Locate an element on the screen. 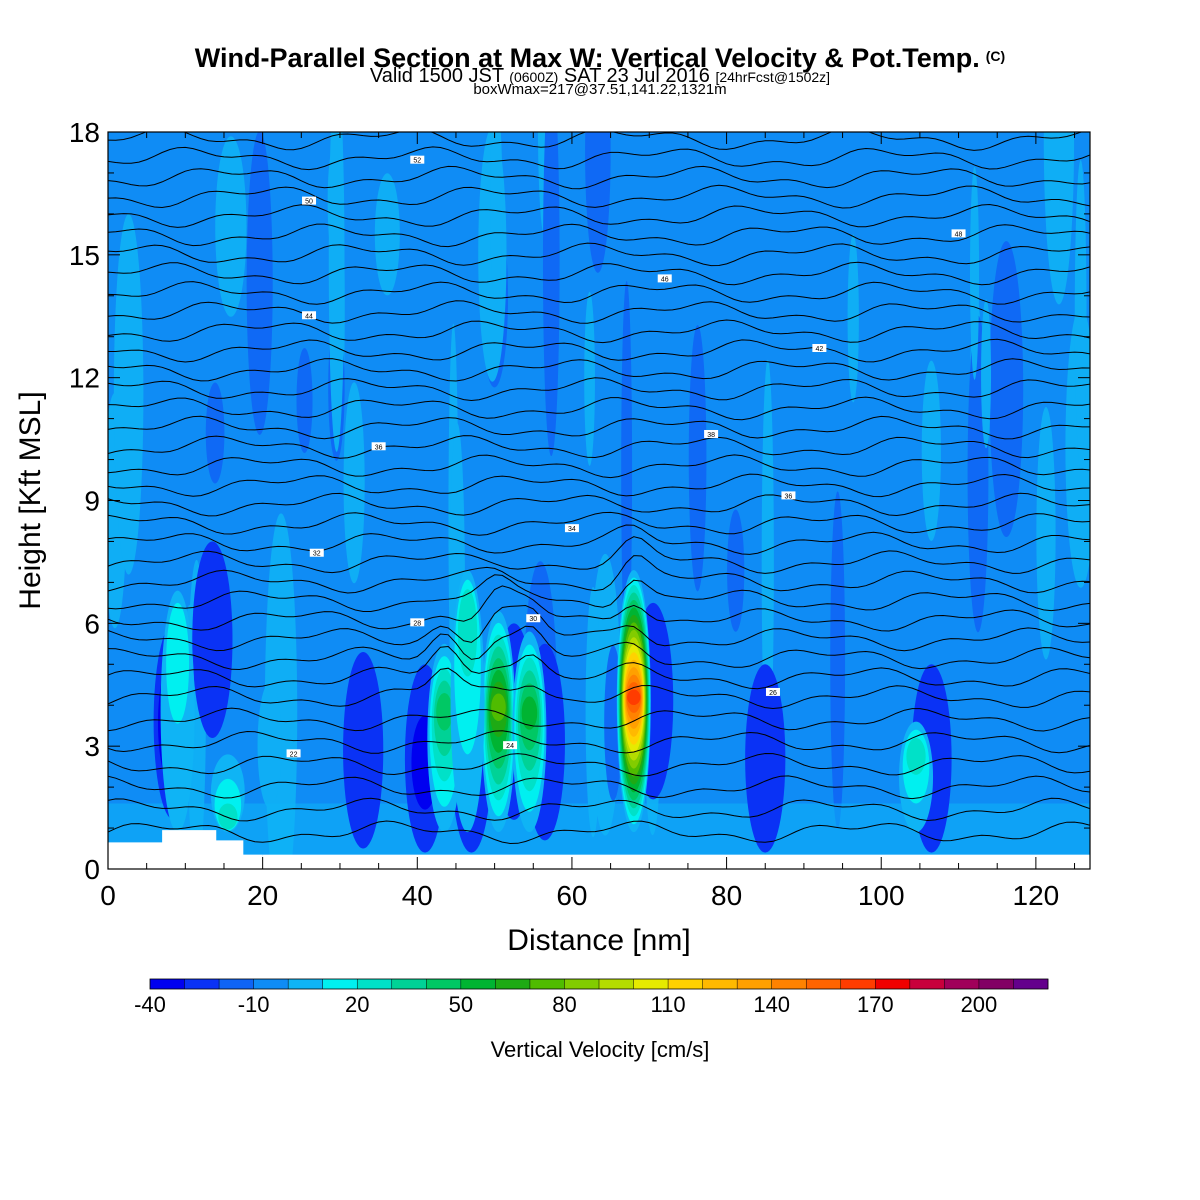 This screenshot has width=1200, height=1200. colorbar-tick-label: -10 is located at coordinates (254, 1004).